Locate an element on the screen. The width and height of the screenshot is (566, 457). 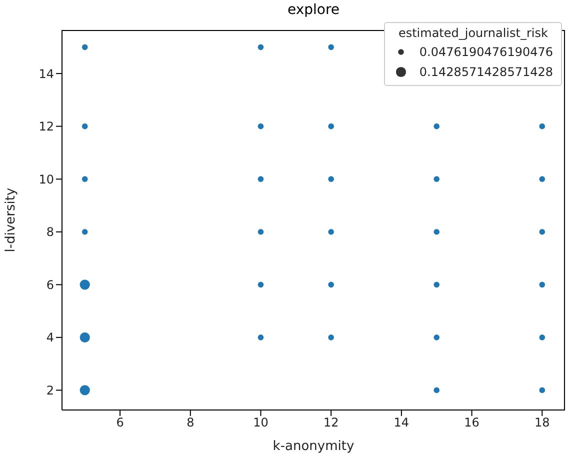
x-tick-label: 8 is located at coordinates (190, 423).